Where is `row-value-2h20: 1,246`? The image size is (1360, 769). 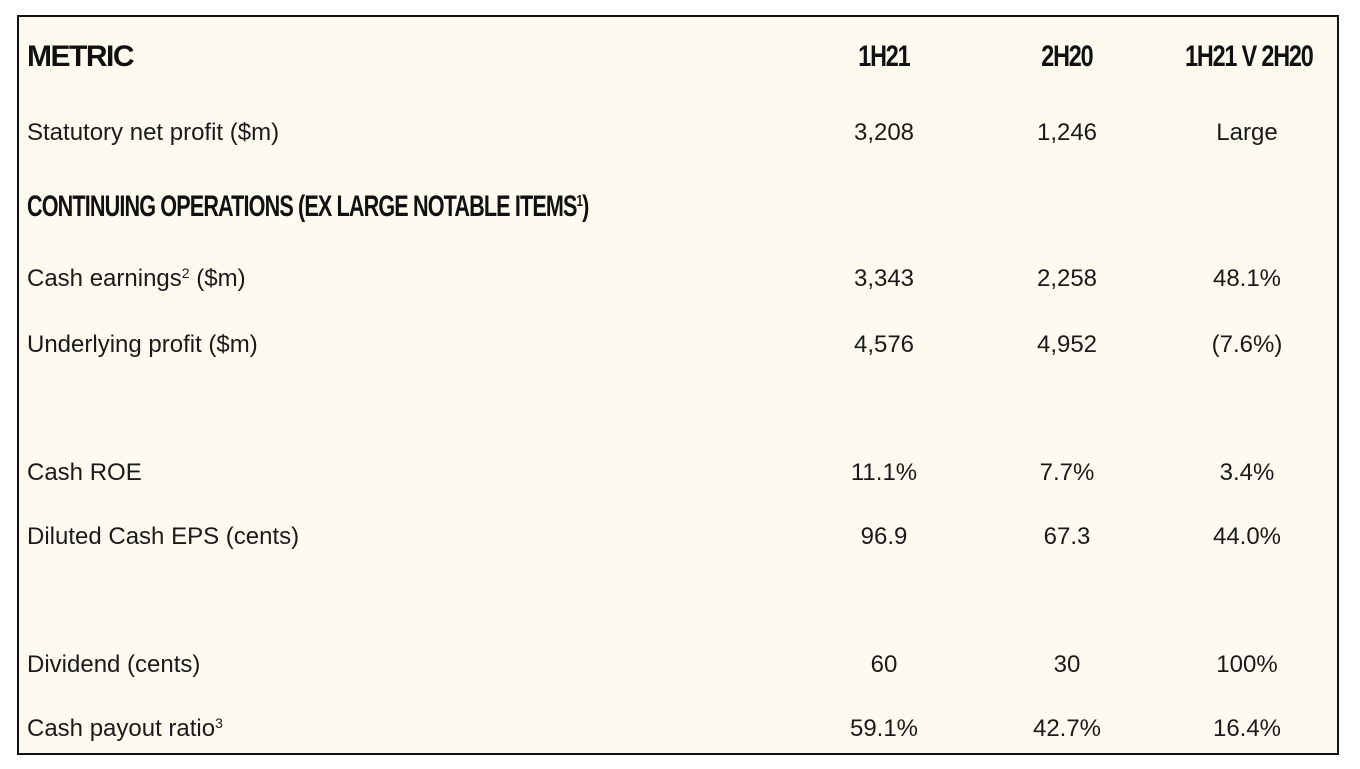 row-value-2h20: 1,246 is located at coordinates (1067, 132).